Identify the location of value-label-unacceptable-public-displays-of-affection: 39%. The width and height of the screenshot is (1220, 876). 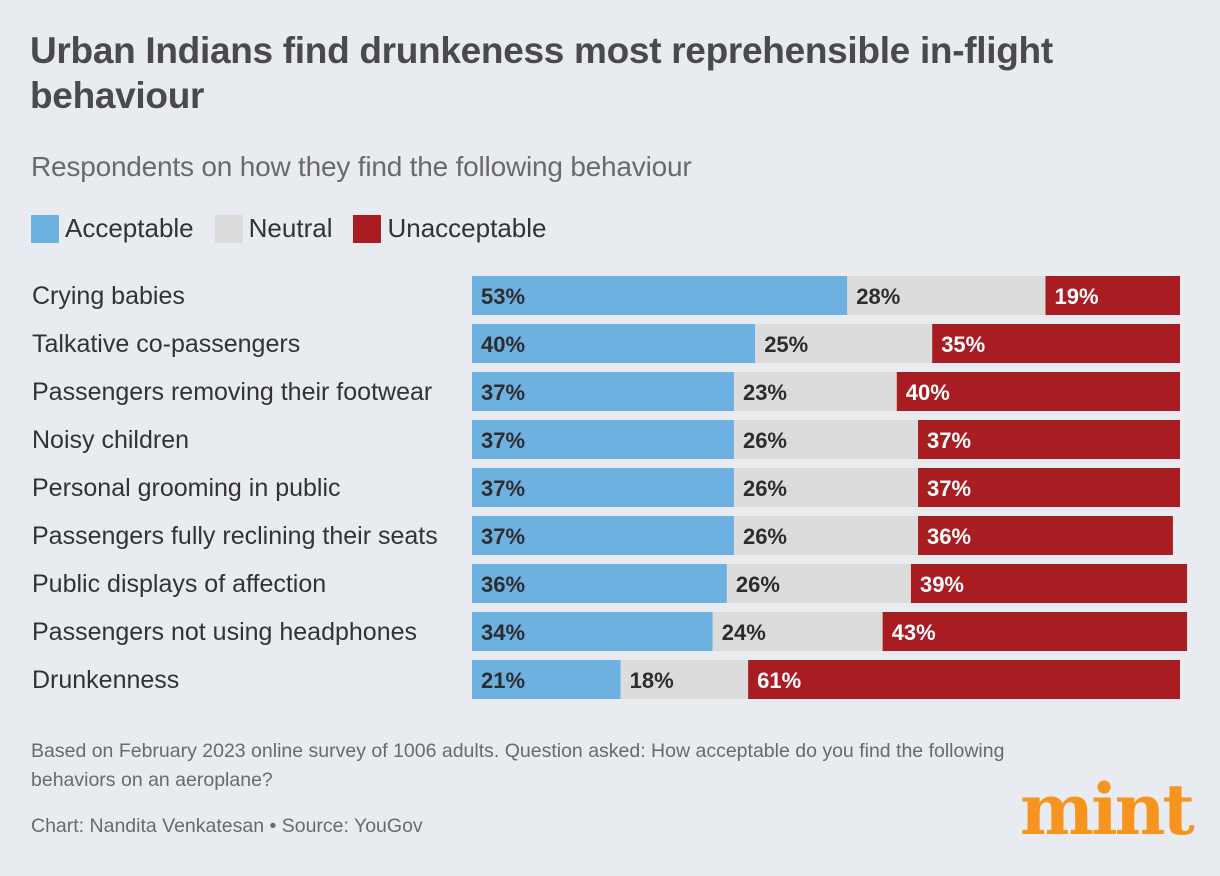
(942, 584).